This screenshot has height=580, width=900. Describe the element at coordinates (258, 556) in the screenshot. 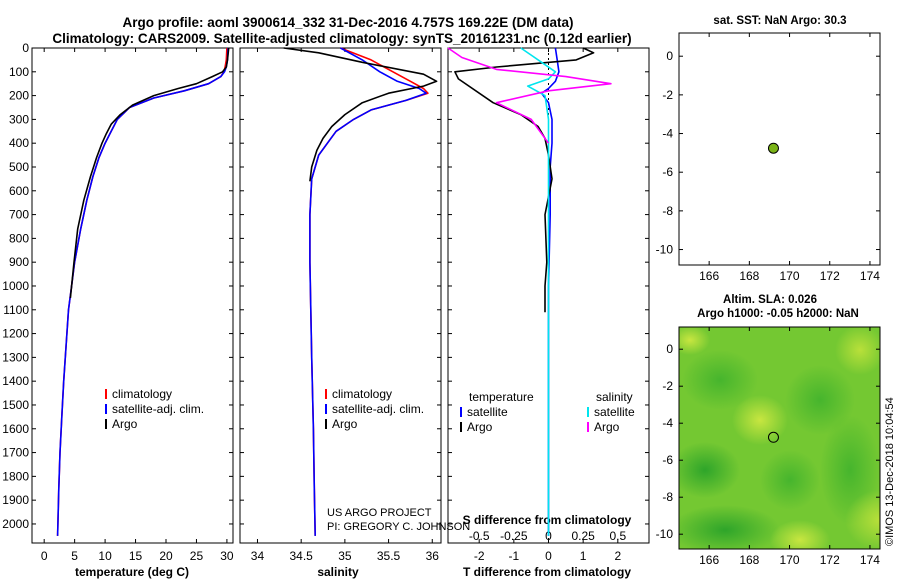

I see `x-tick-label: 34` at that location.